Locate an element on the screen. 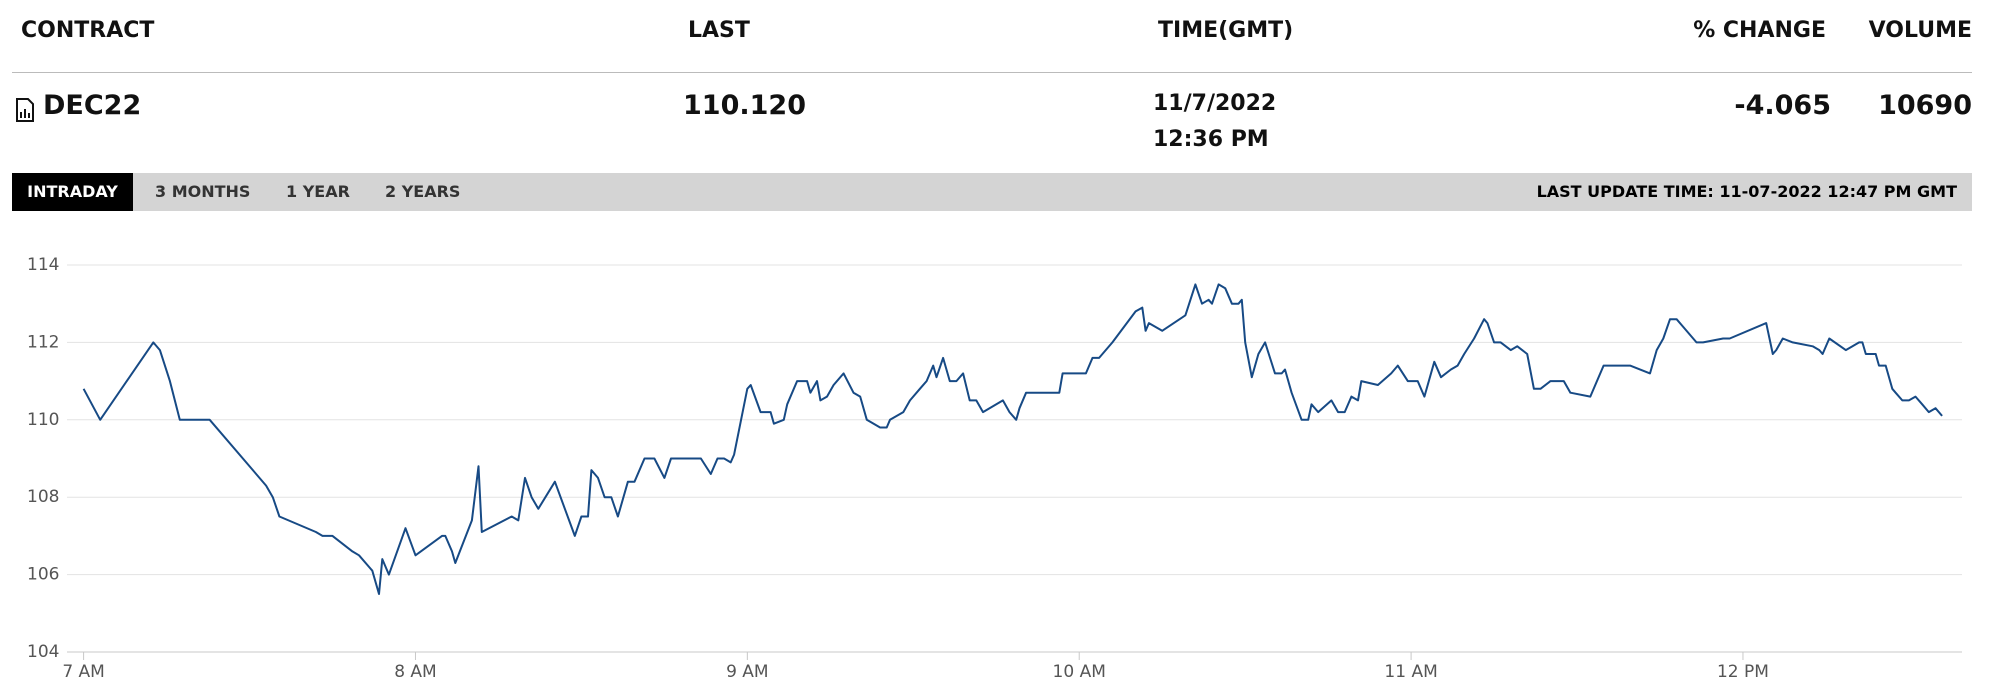 This screenshot has width=2000, height=686. x-tick-label: 11 AM is located at coordinates (1410, 672).